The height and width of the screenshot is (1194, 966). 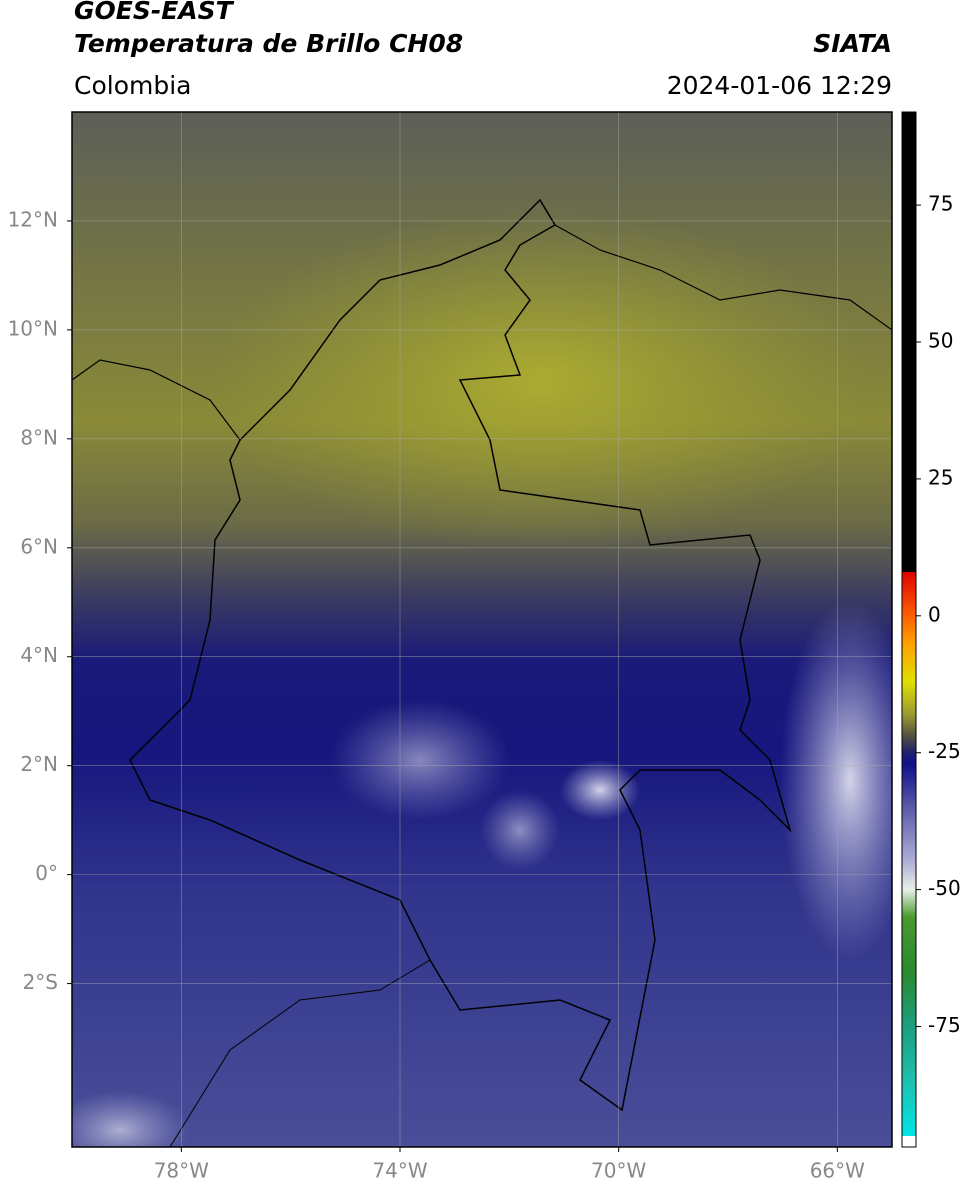 I want to click on colorbar-tick-label: 0, so click(x=934, y=614).